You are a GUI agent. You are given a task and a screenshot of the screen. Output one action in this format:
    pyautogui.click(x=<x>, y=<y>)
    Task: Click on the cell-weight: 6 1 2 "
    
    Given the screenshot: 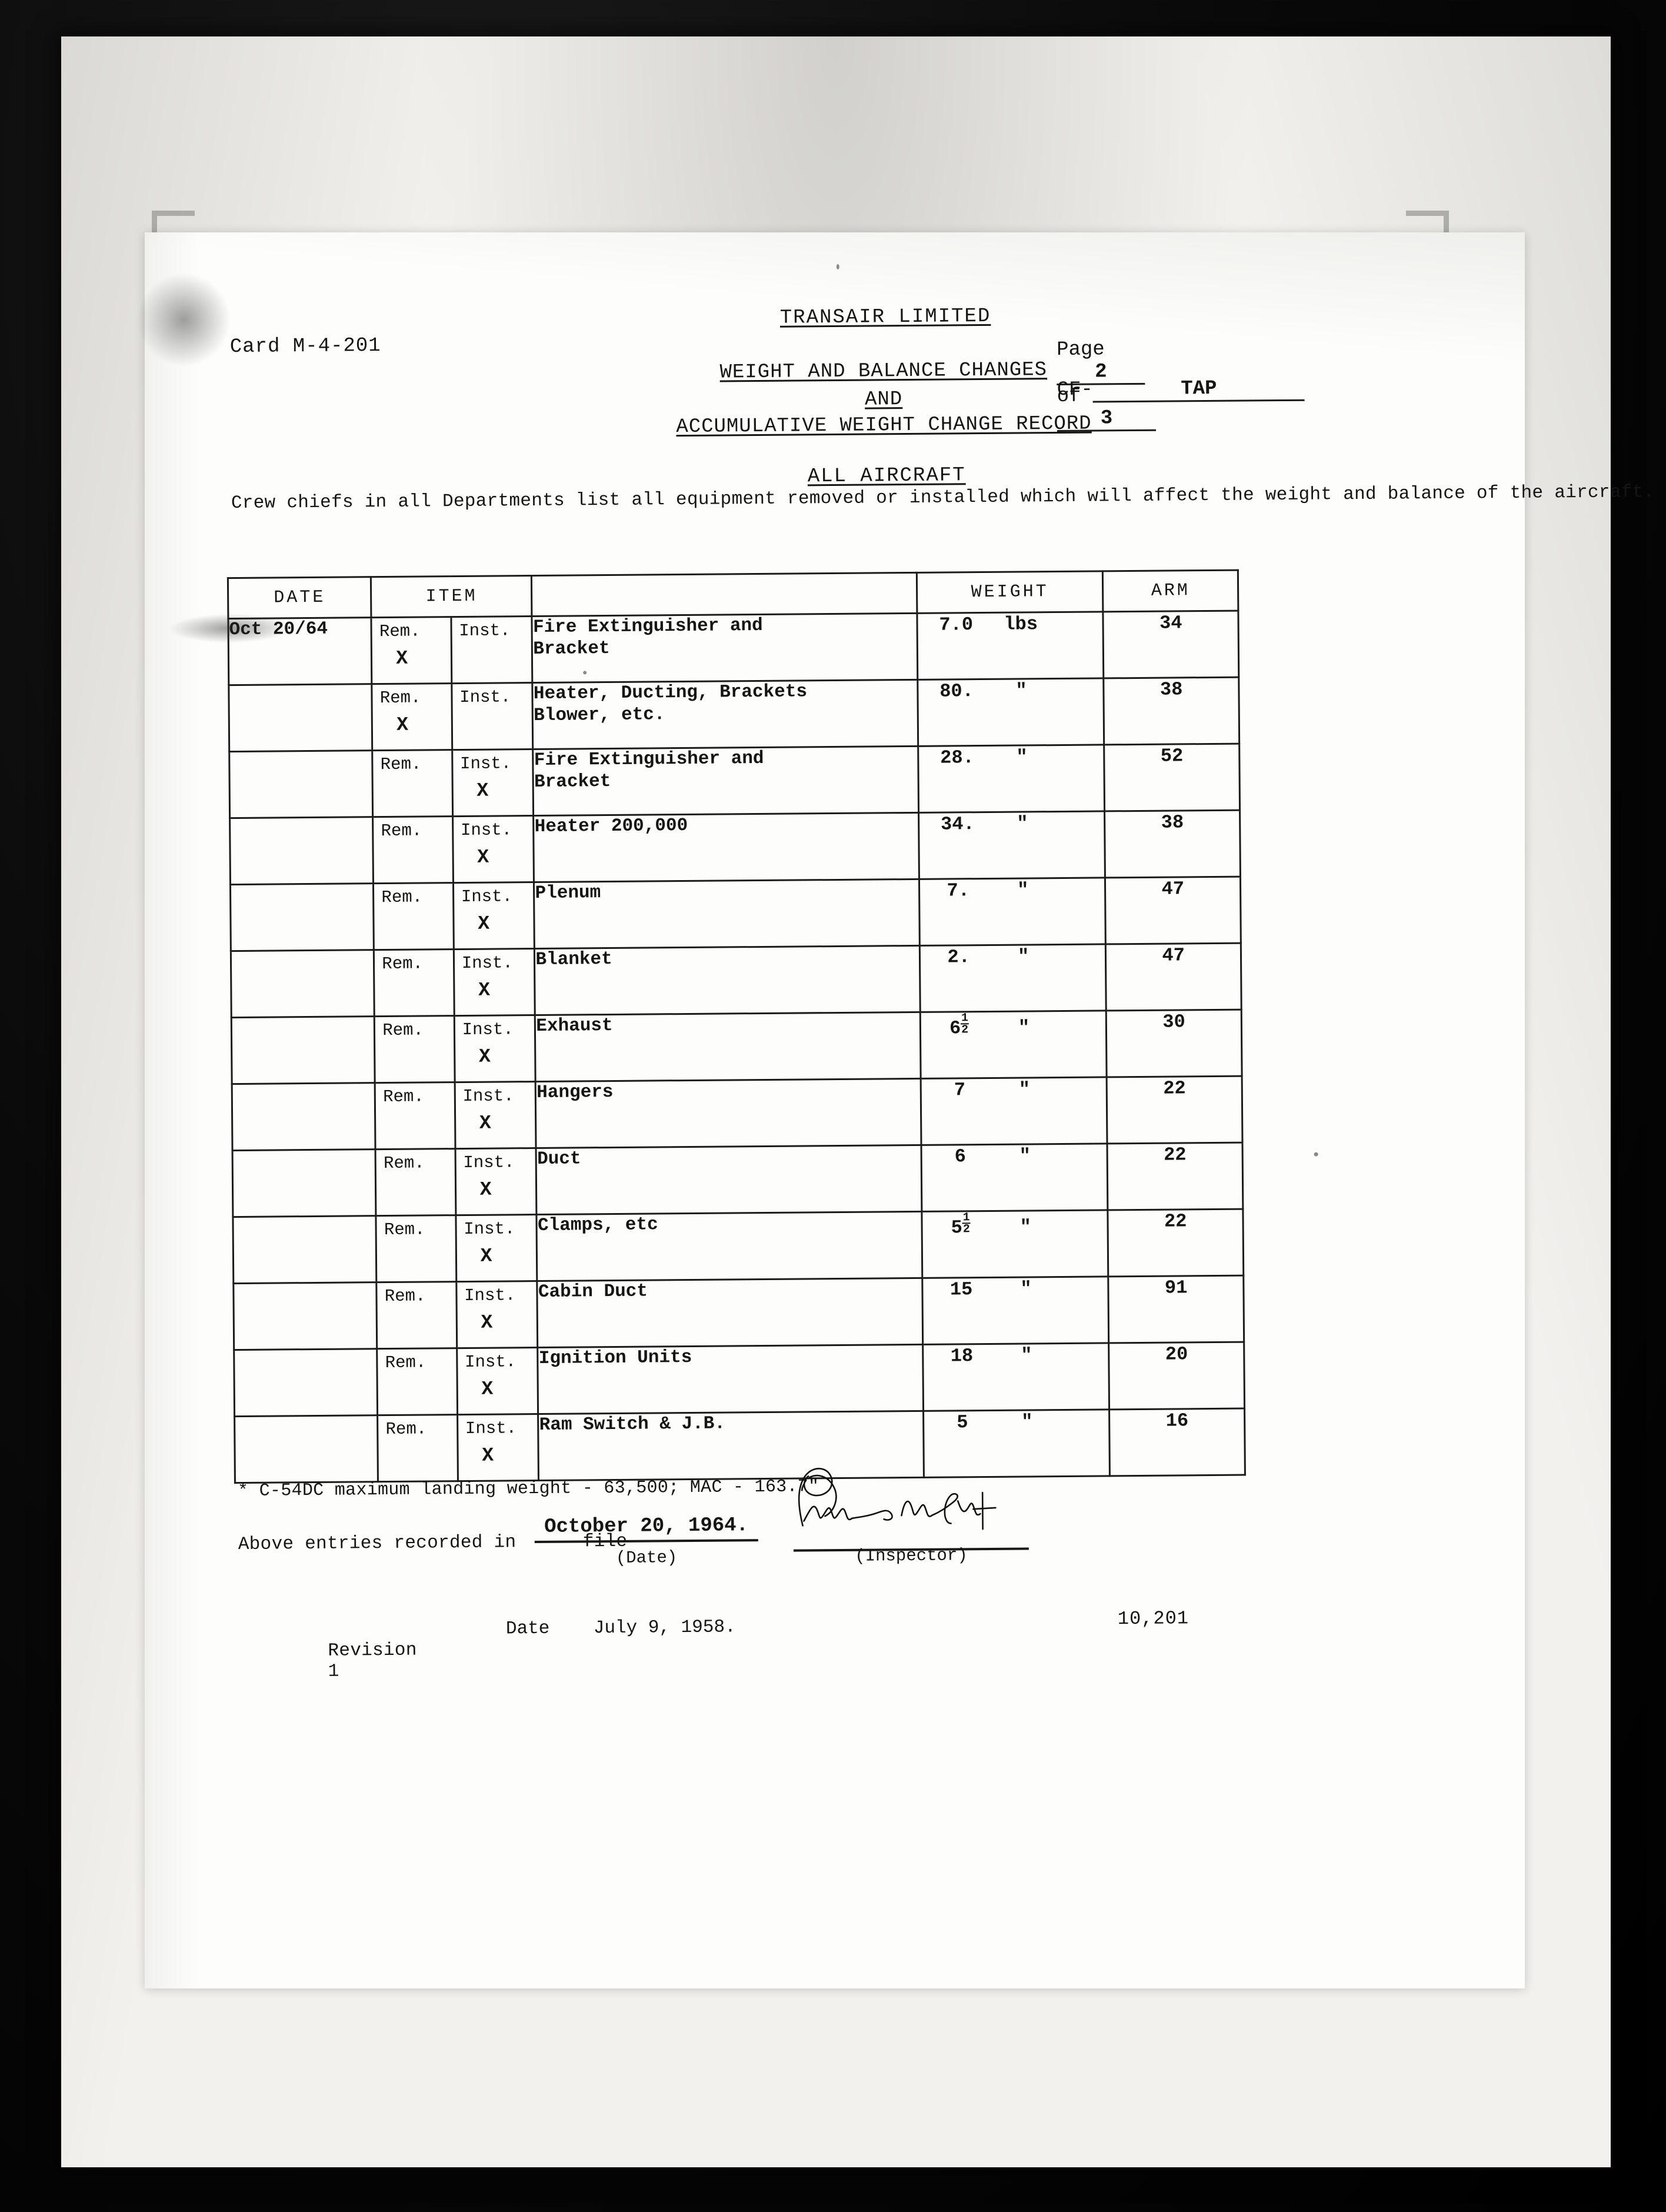 What is the action you would take?
    pyautogui.click(x=1013, y=1044)
    